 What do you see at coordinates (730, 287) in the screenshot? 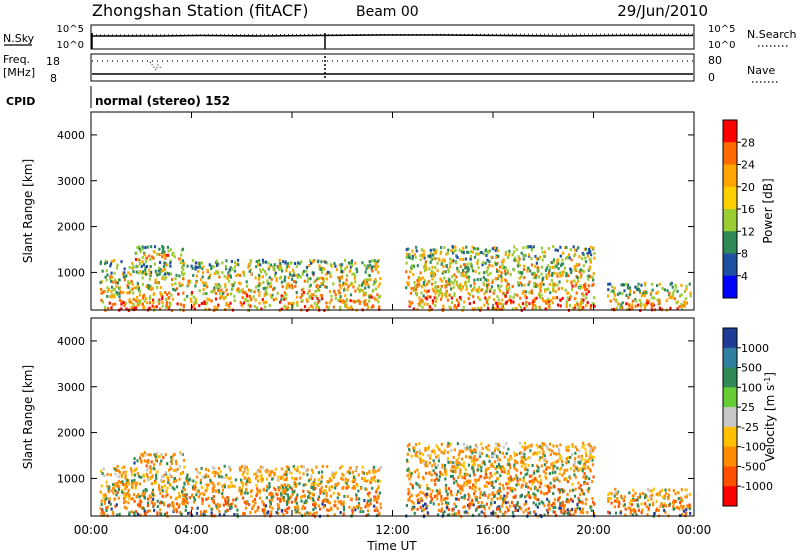
I see `colorbar-swatch` at bounding box center [730, 287].